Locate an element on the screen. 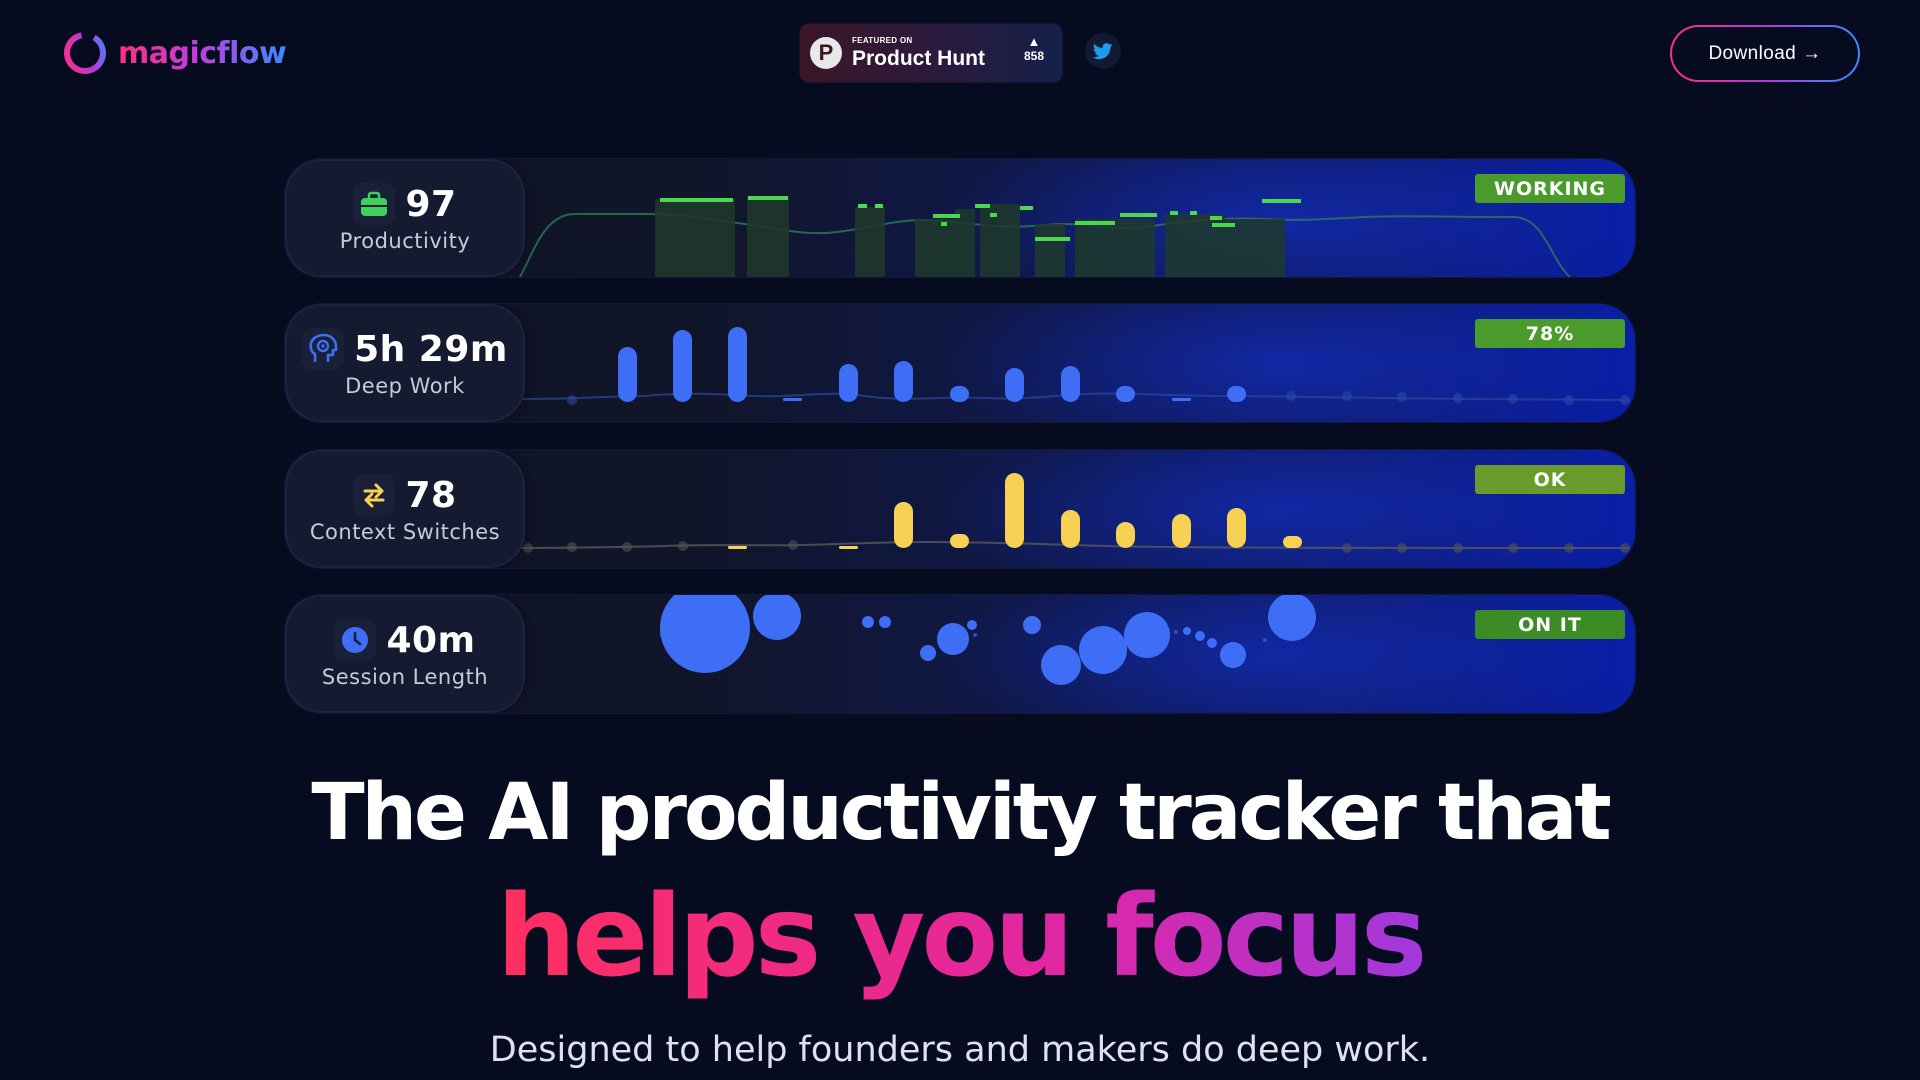  context-switches-label-panel: 78 Context Switches is located at coordinates (405, 509).